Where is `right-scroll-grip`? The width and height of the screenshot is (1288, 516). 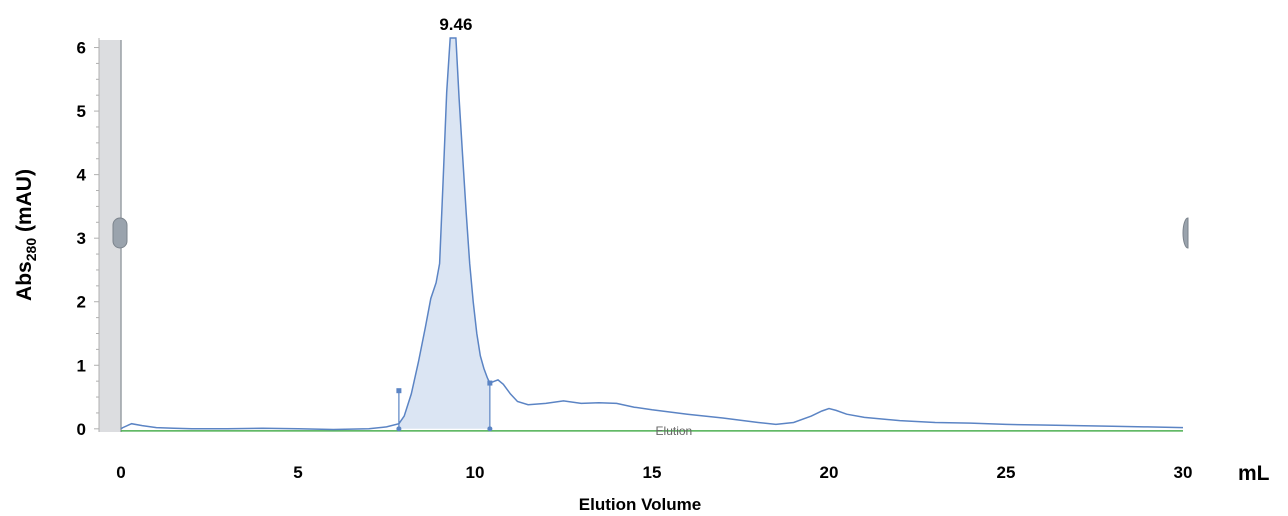 right-scroll-grip is located at coordinates (1185, 233).